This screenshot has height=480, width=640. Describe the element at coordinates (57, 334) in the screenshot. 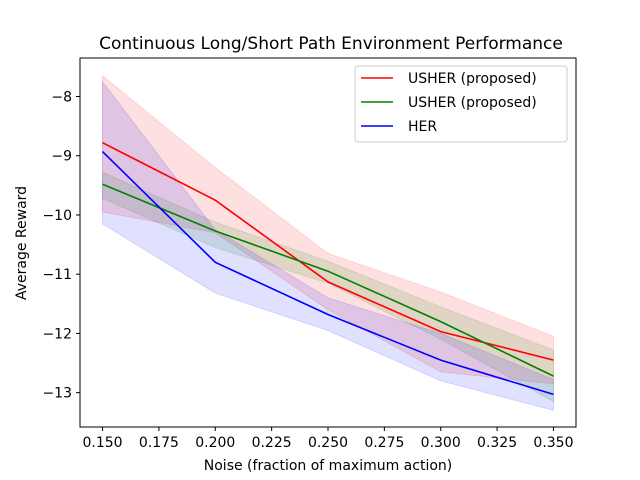

I see `y-tick-label: −12` at that location.